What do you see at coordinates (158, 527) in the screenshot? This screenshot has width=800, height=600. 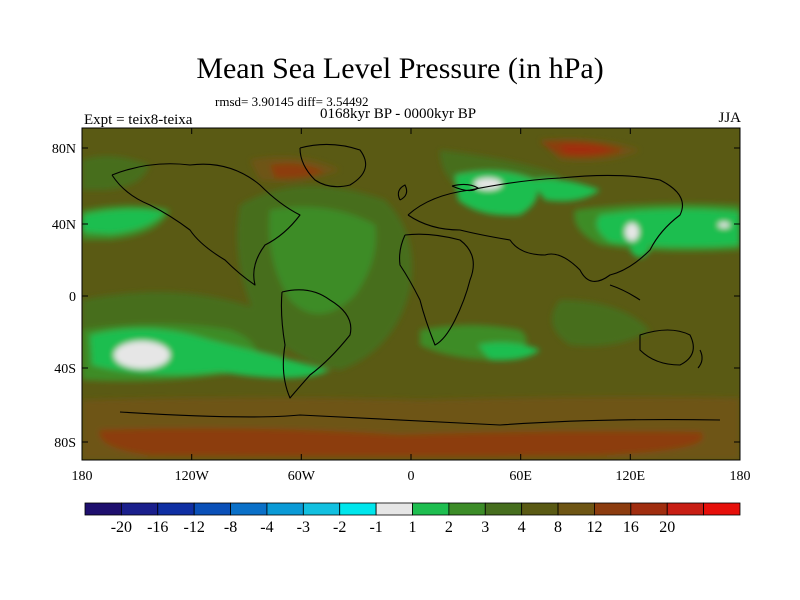 I see `colorbar-label: -16` at bounding box center [158, 527].